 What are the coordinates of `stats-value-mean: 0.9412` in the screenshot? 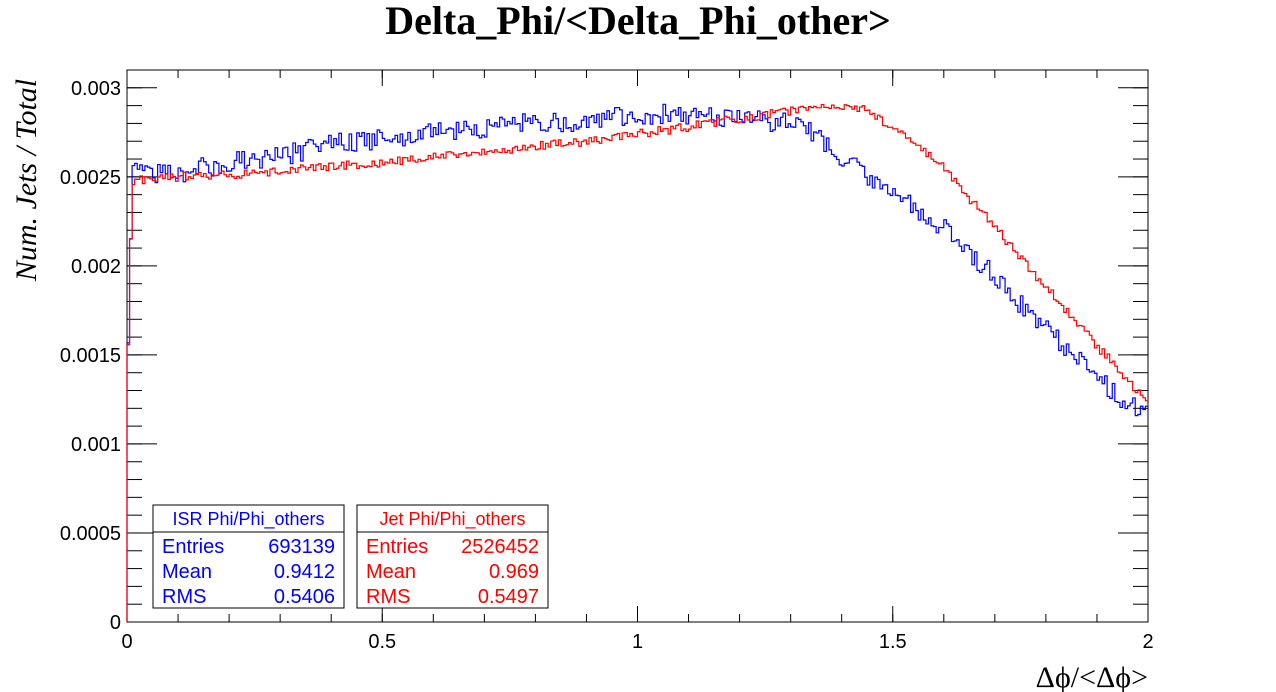 It's located at (304, 572).